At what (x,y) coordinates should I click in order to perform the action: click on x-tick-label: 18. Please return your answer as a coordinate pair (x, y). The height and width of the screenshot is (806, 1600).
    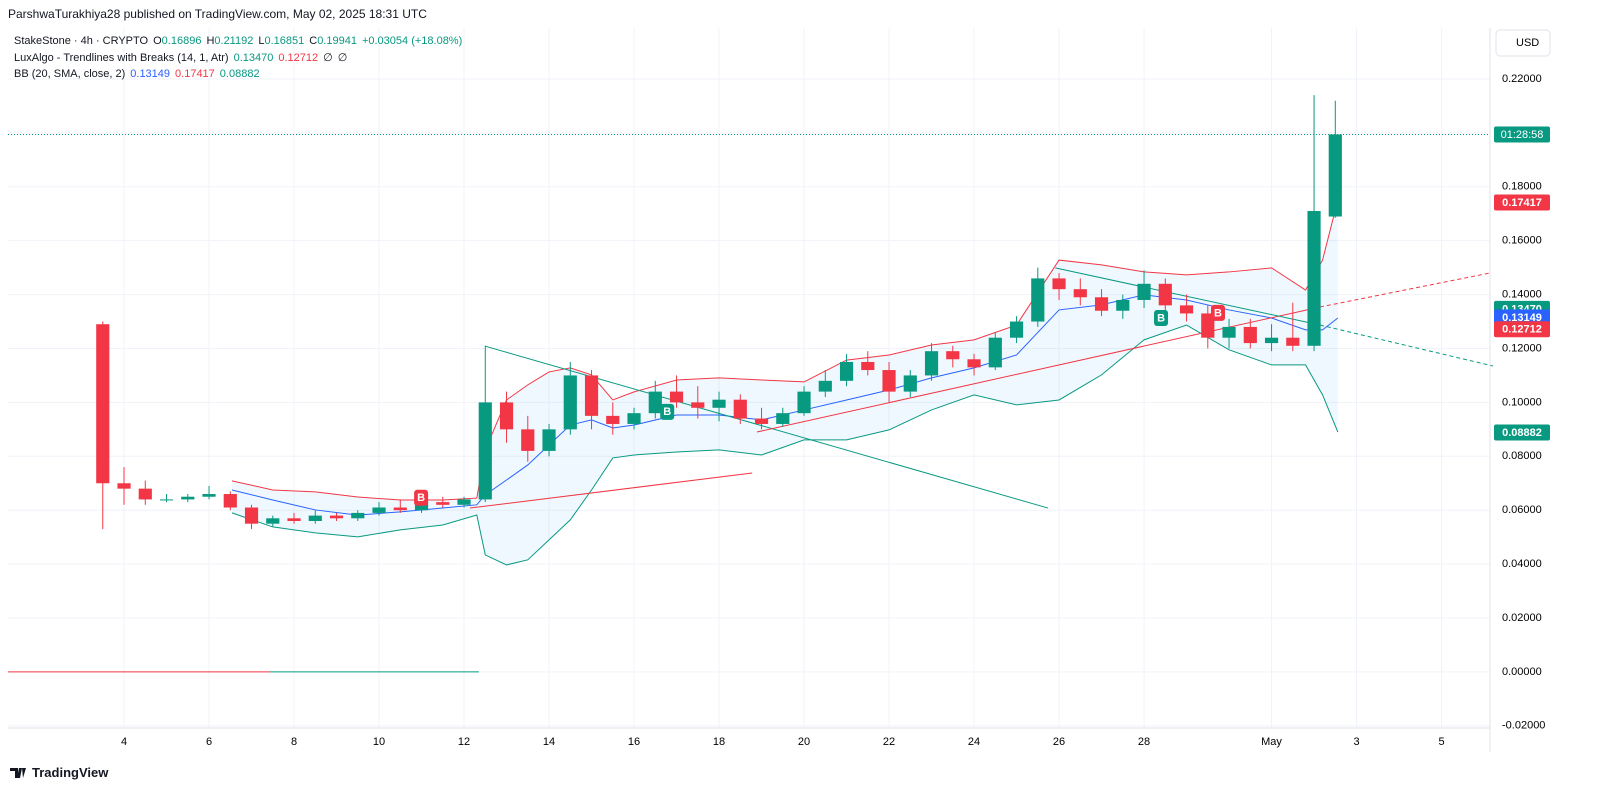
    Looking at the image, I should click on (719, 742).